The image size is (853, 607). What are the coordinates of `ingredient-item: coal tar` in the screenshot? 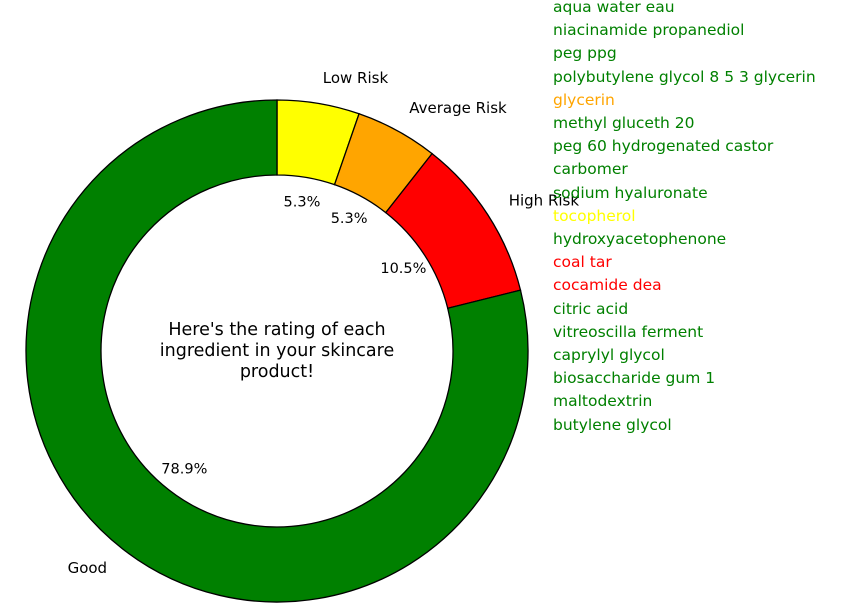 It's located at (582, 262).